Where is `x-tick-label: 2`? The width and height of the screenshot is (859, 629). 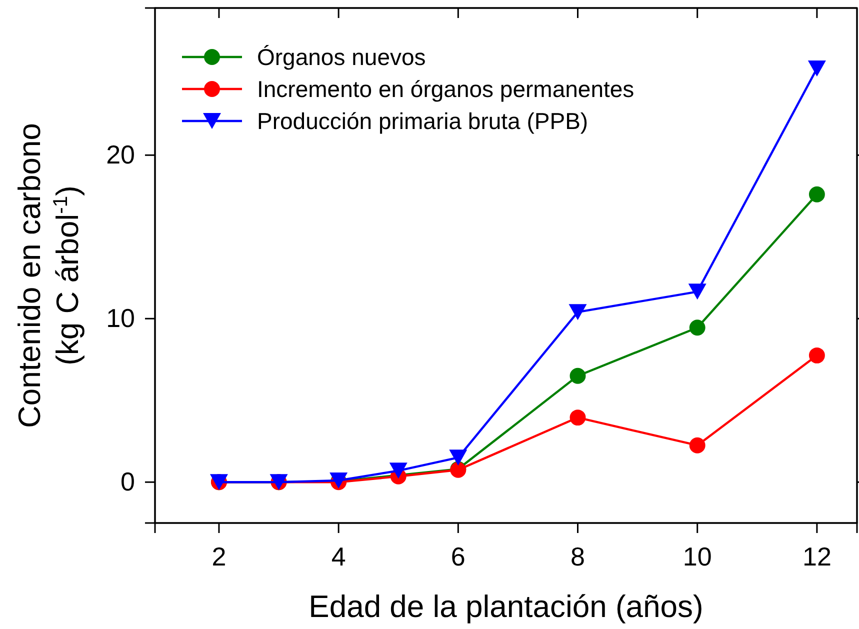 x-tick-label: 2 is located at coordinates (219, 556).